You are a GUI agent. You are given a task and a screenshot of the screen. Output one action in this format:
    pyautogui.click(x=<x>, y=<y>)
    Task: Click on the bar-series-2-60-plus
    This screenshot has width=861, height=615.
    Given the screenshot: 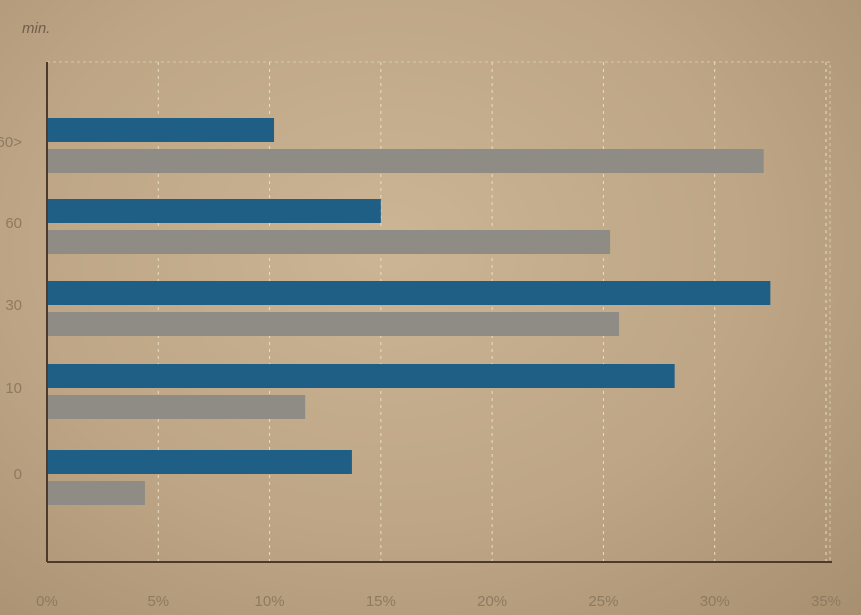 What is the action you would take?
    pyautogui.click(x=405, y=161)
    